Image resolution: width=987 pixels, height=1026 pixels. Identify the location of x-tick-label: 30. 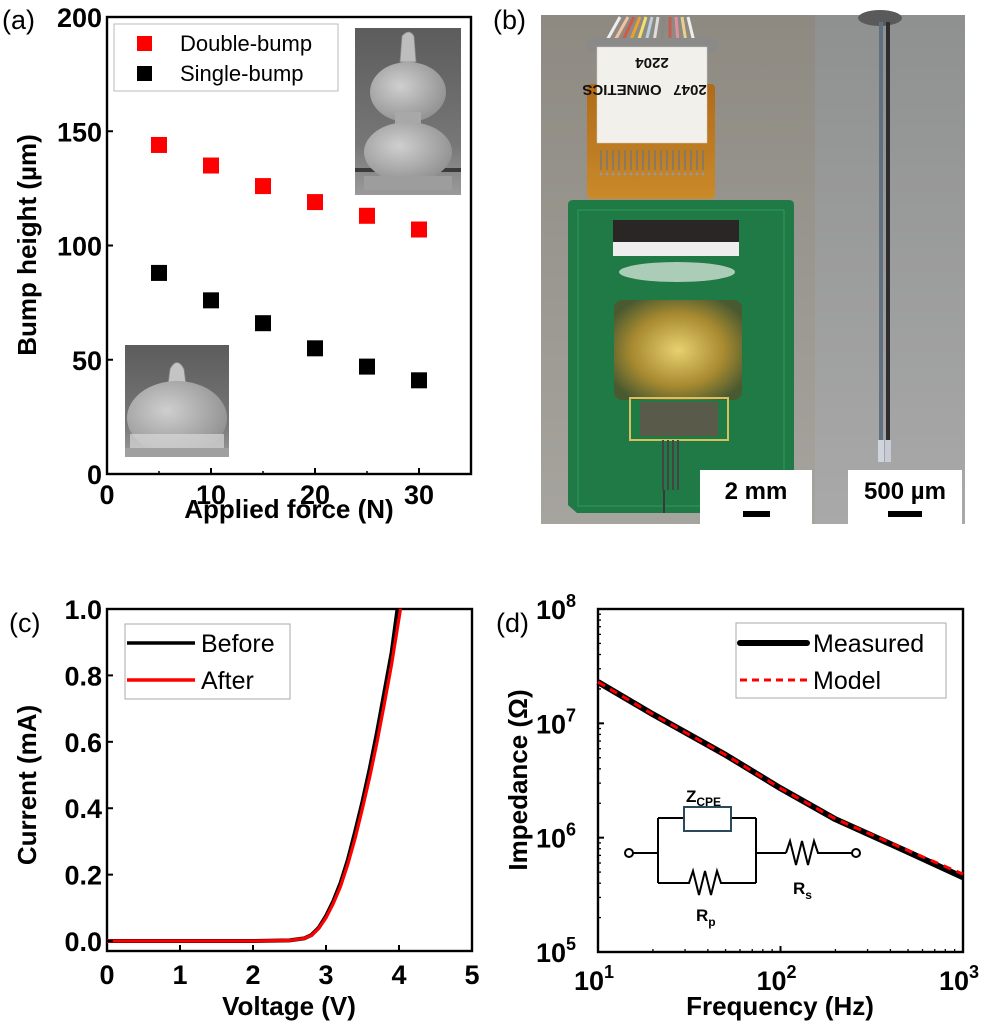
(419, 495).